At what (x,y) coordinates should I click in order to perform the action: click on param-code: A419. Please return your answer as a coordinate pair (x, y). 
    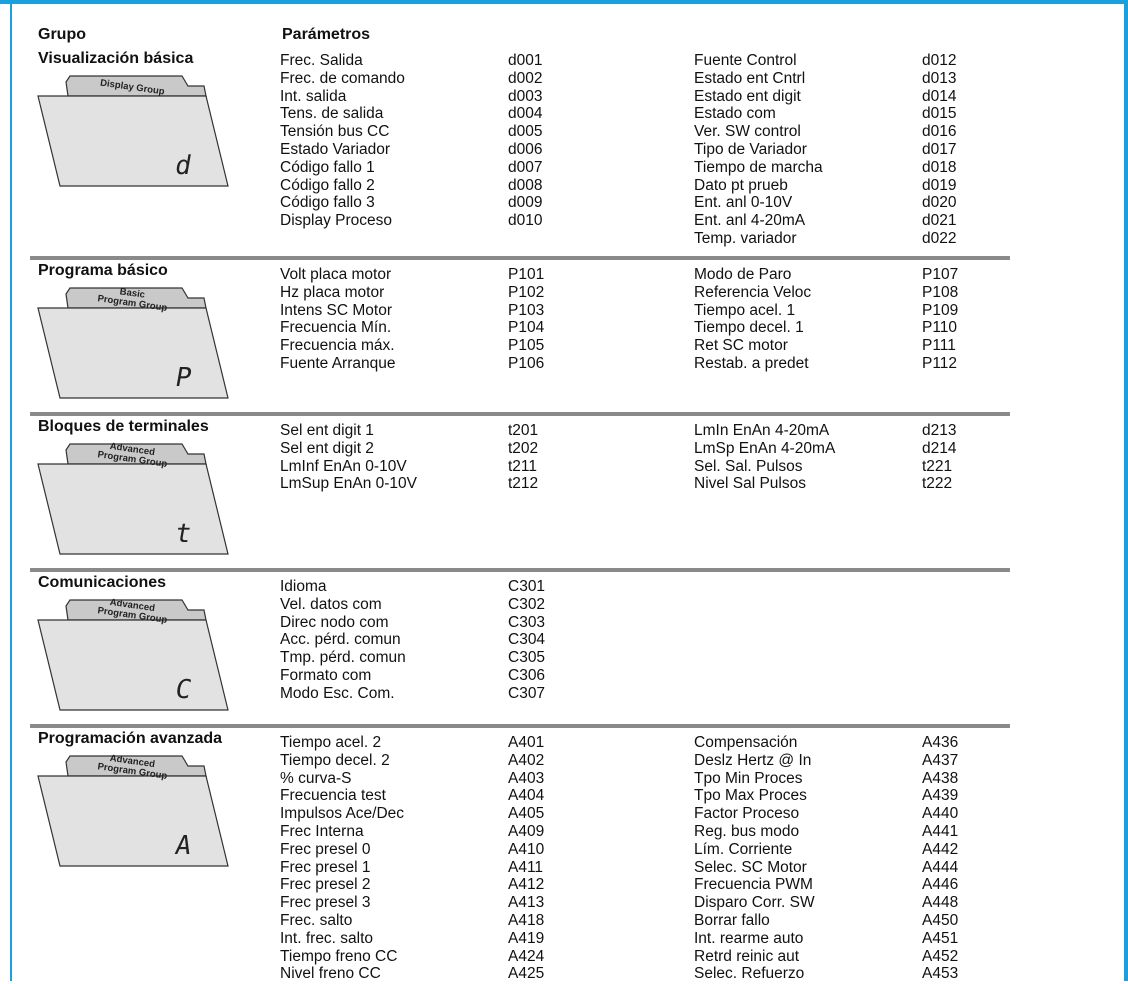
    Looking at the image, I should click on (526, 938).